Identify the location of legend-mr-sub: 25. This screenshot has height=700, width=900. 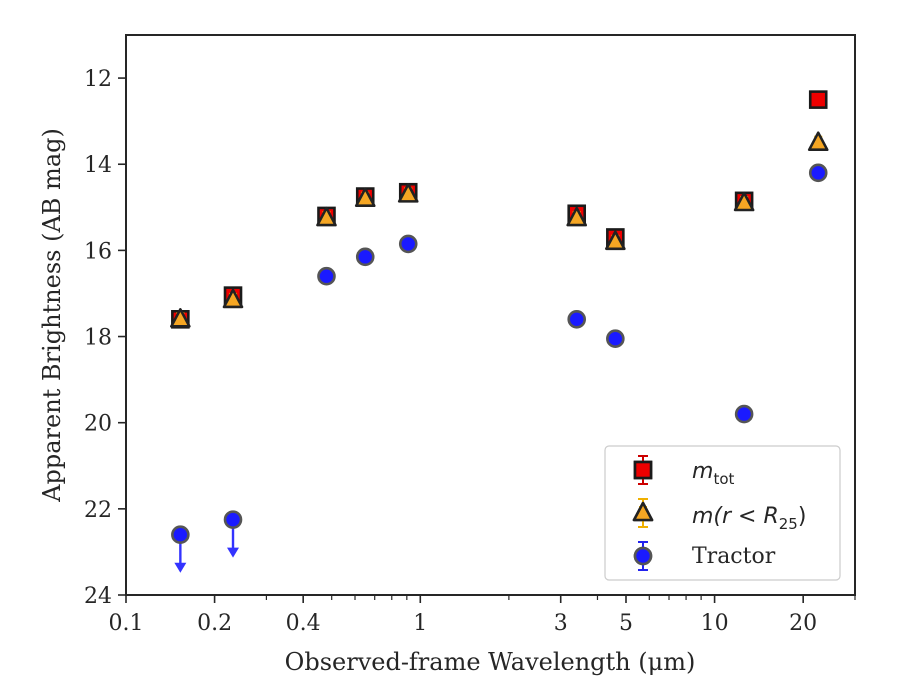
(788, 524).